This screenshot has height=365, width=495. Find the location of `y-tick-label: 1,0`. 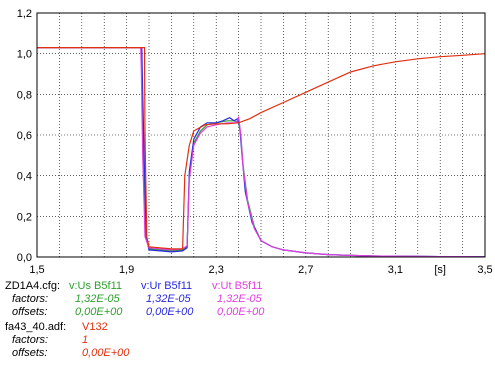

y-tick-label: 1,0 is located at coordinates (24, 55).